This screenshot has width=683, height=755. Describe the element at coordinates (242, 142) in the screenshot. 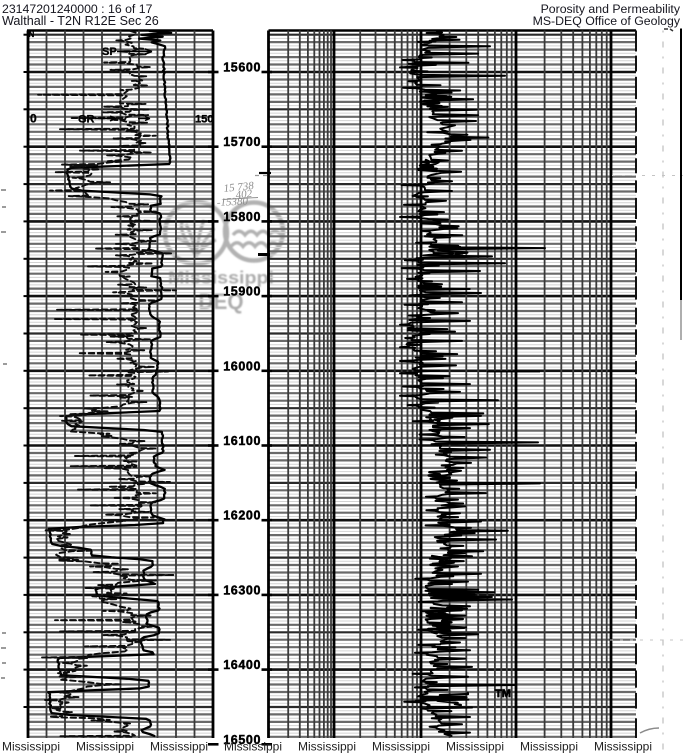

I see `svg-text: 15700` at that location.